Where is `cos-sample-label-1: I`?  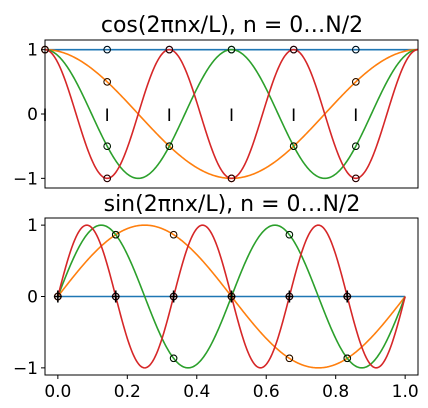 cos-sample-label-1: I is located at coordinates (107, 116).